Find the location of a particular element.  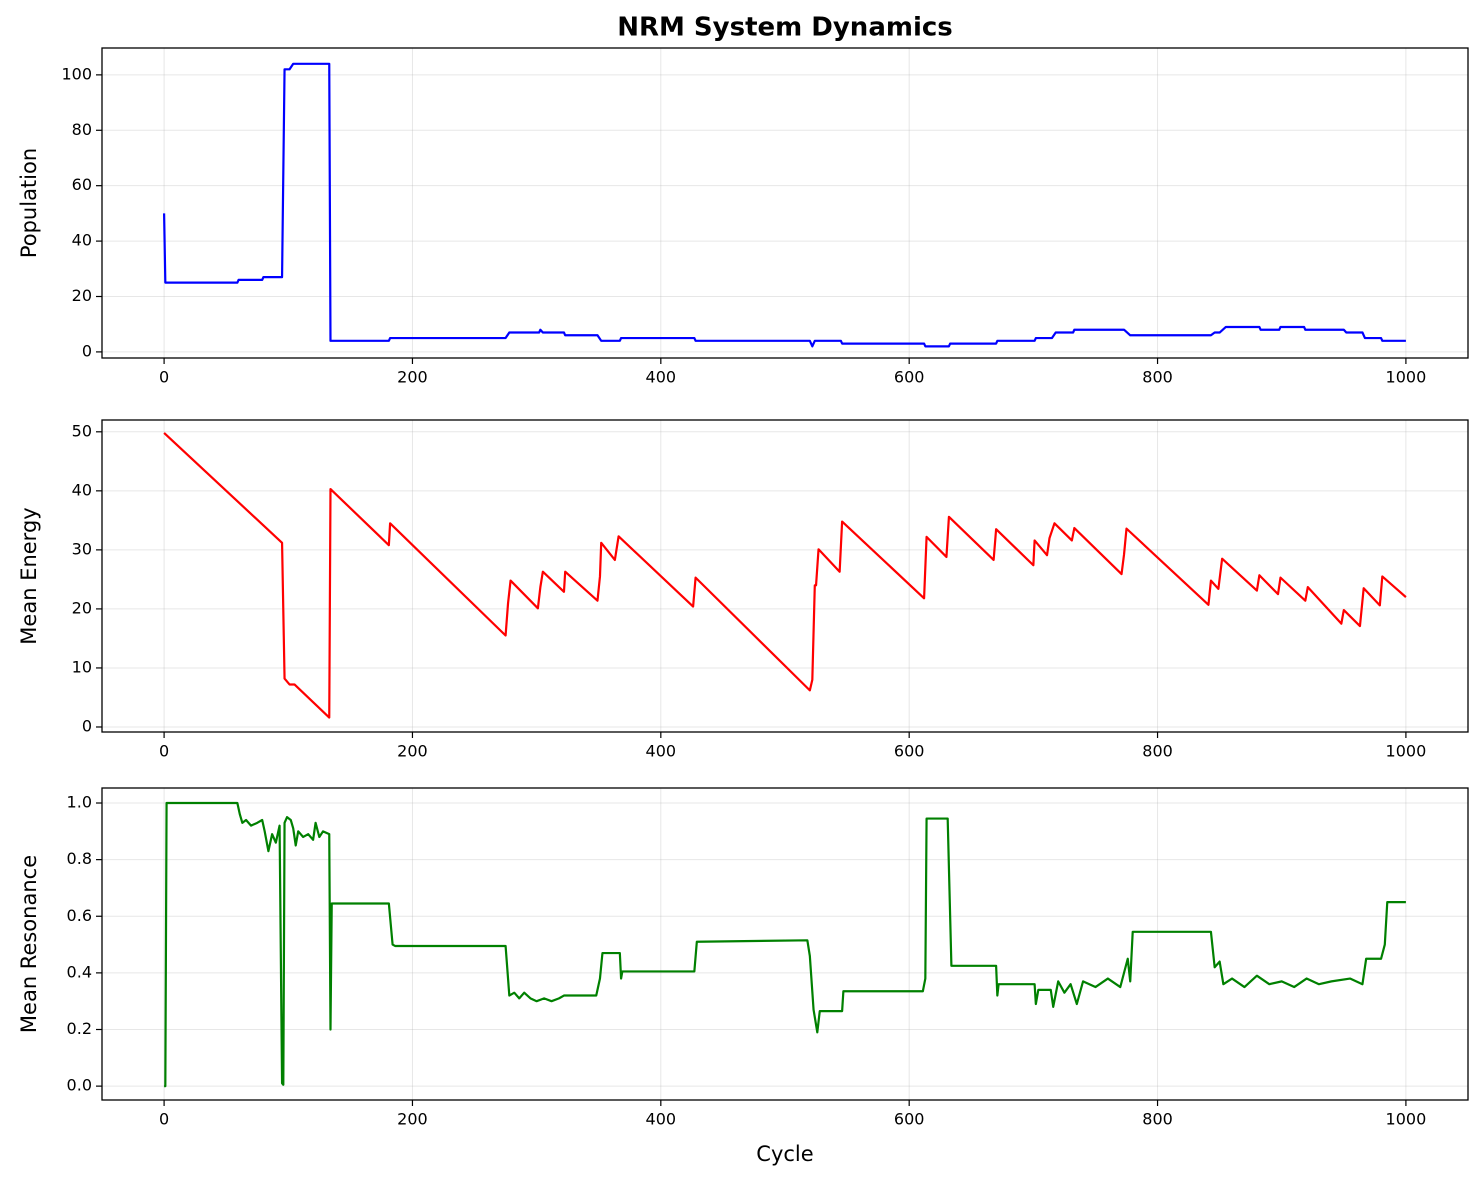

y-tick-label: 1.0 is located at coordinates (79, 802).